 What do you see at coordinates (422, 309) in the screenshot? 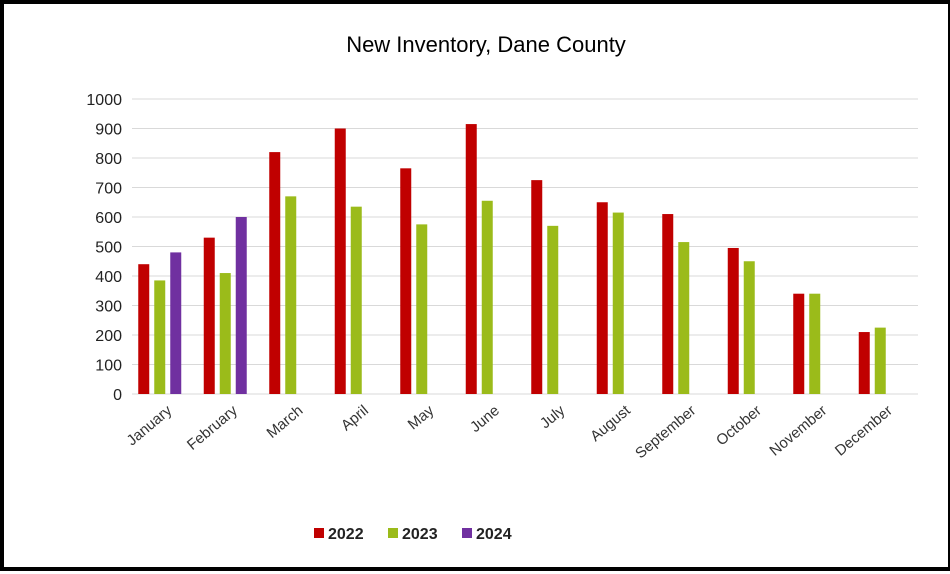
I see `bar-2023-may` at bounding box center [422, 309].